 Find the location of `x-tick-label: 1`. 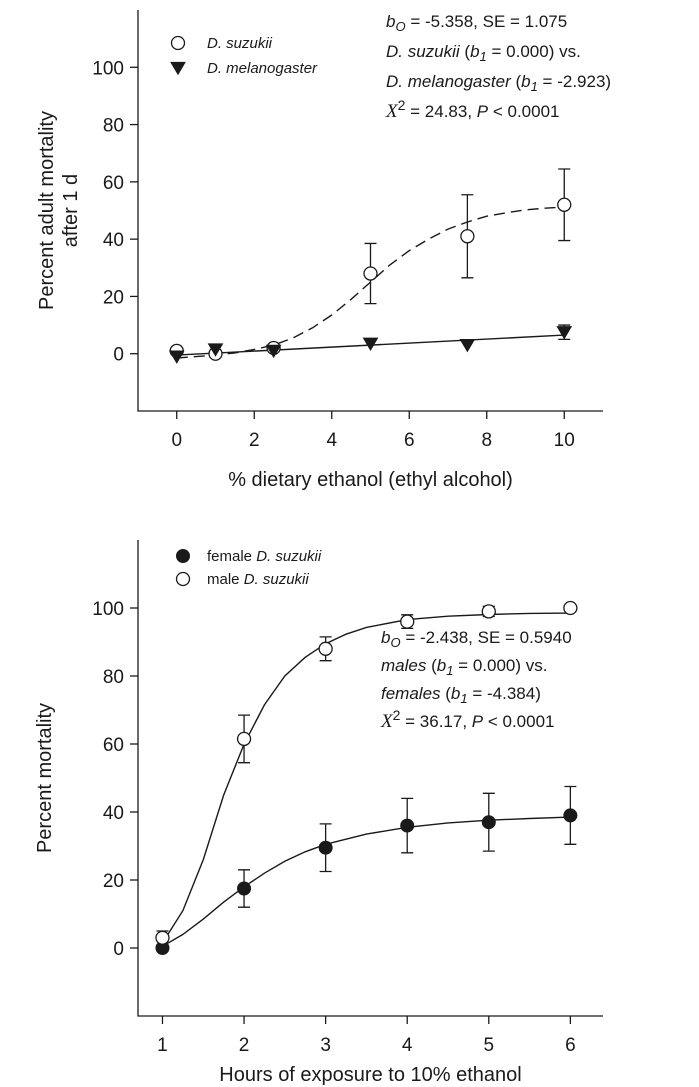

x-tick-label: 1 is located at coordinates (162, 1045).